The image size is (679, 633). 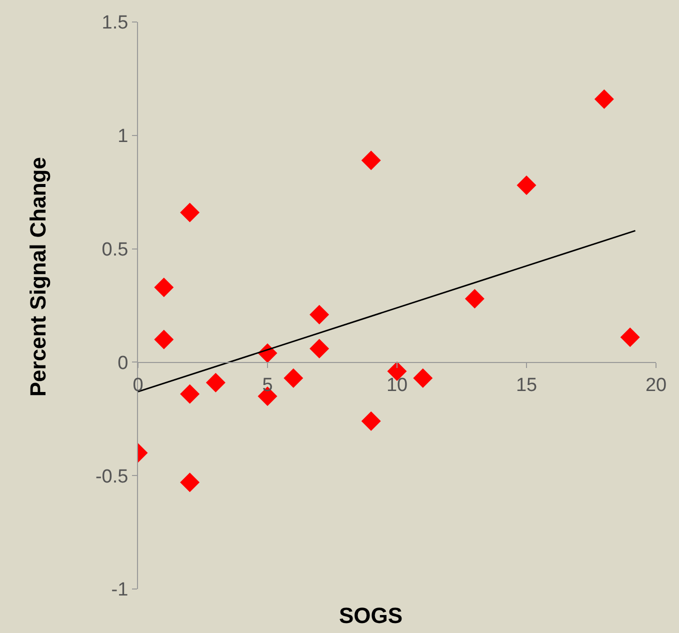 I want to click on y-tick-label: 0.5, so click(x=115, y=249).